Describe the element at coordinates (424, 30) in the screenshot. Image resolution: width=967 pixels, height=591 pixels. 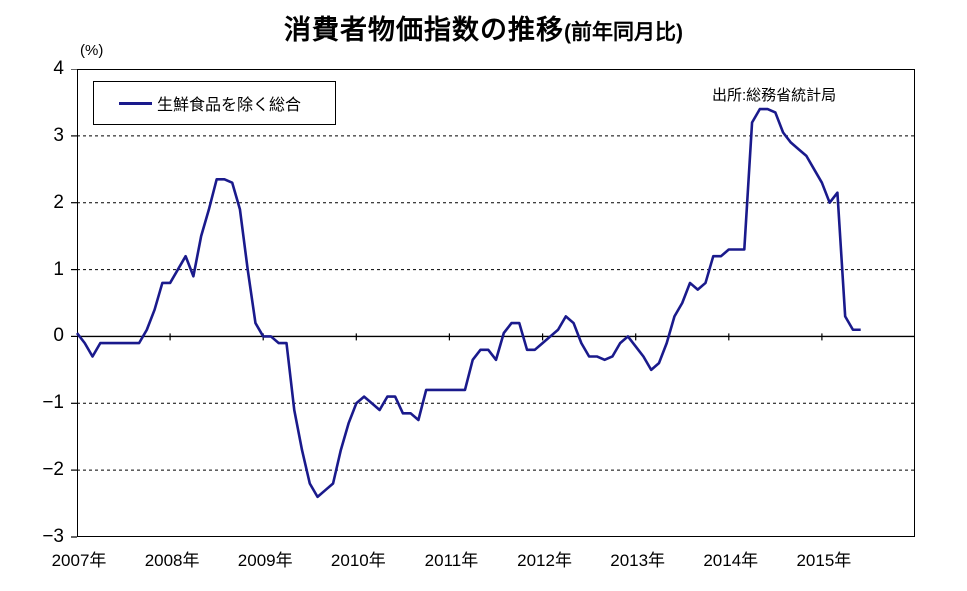
I see `chart-title-main: 消費者物価指数の推移` at that location.